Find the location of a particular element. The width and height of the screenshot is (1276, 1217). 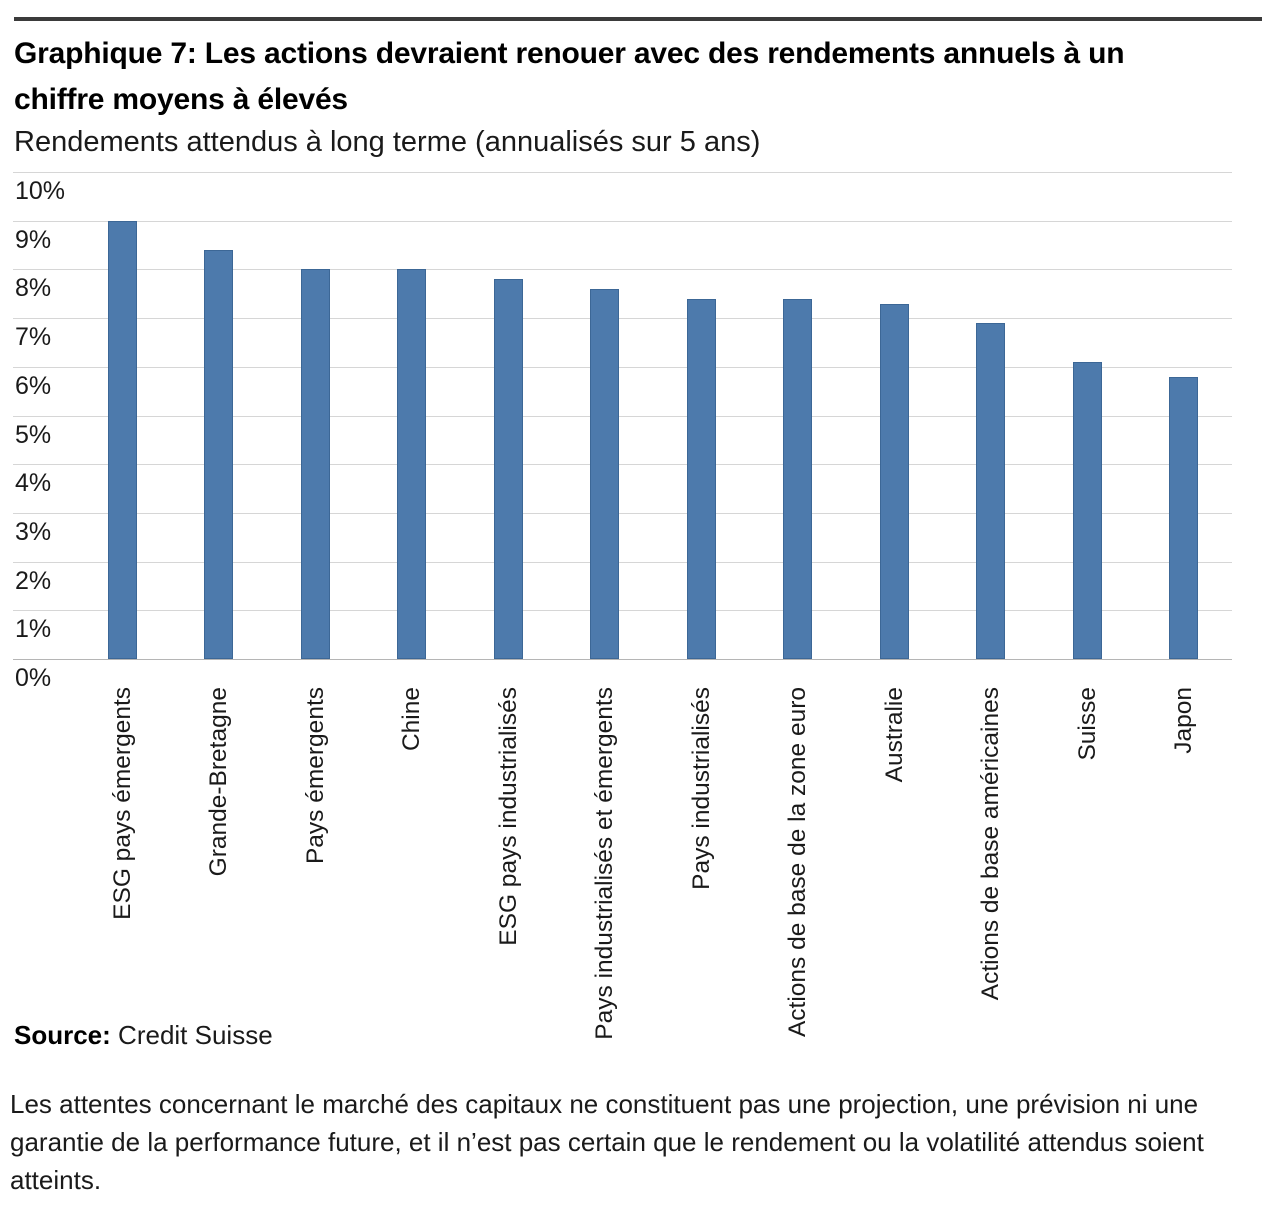

category-label: Chine is located at coordinates (412, 719).